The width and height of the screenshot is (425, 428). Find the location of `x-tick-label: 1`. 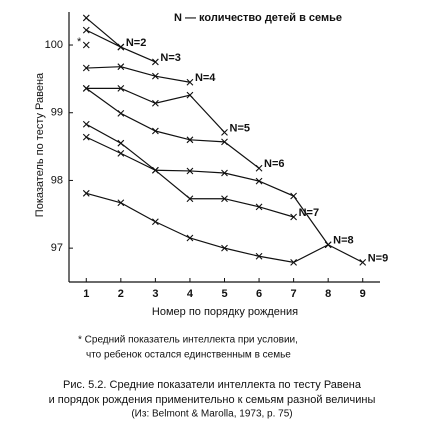

x-tick-label: 1 is located at coordinates (86, 294).